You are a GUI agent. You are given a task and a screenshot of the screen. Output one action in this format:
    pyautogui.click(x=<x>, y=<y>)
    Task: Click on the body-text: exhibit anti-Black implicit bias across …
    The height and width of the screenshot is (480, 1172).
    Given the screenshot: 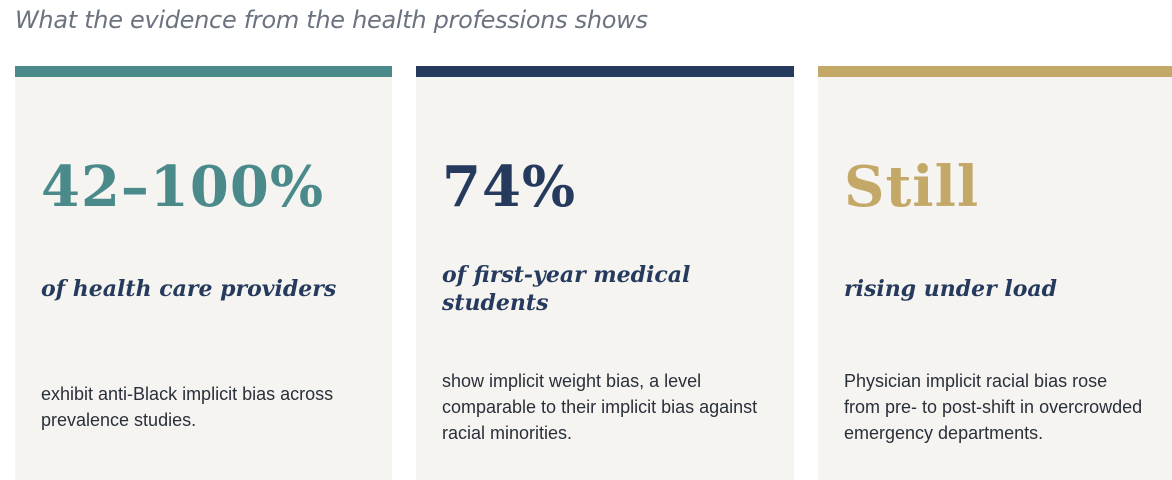 What is the action you would take?
    pyautogui.click(x=187, y=407)
    